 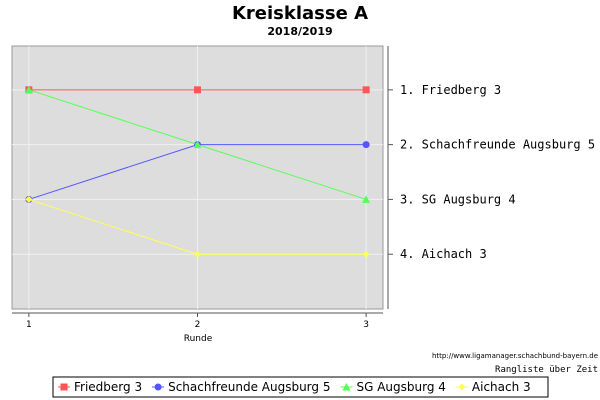 I want to click on x-ticks: 1 2 3, so click(x=197, y=321).